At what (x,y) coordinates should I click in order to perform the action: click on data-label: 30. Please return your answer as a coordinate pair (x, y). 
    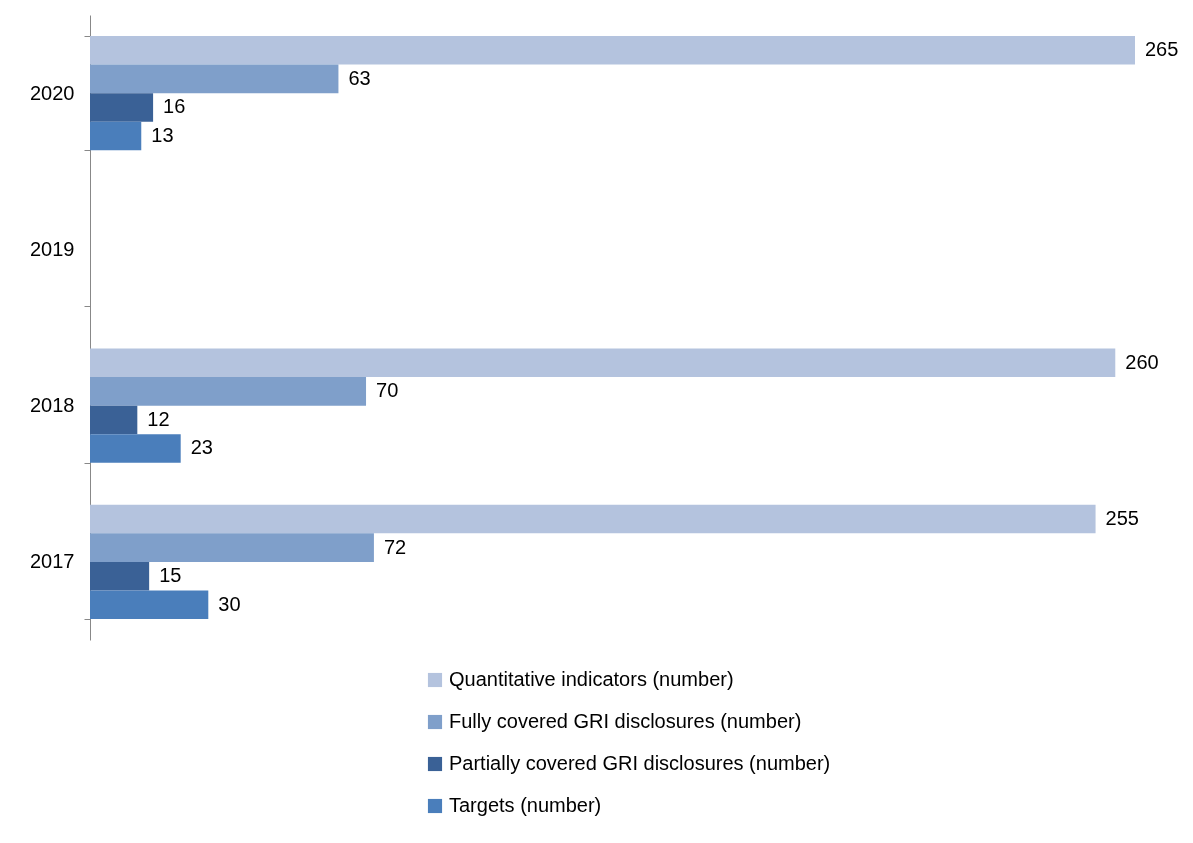
    Looking at the image, I should click on (229, 603).